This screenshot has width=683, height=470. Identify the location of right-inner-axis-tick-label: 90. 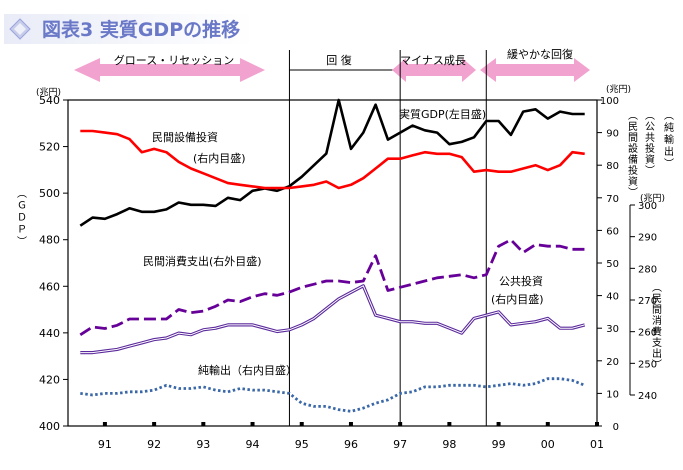
(612, 134).